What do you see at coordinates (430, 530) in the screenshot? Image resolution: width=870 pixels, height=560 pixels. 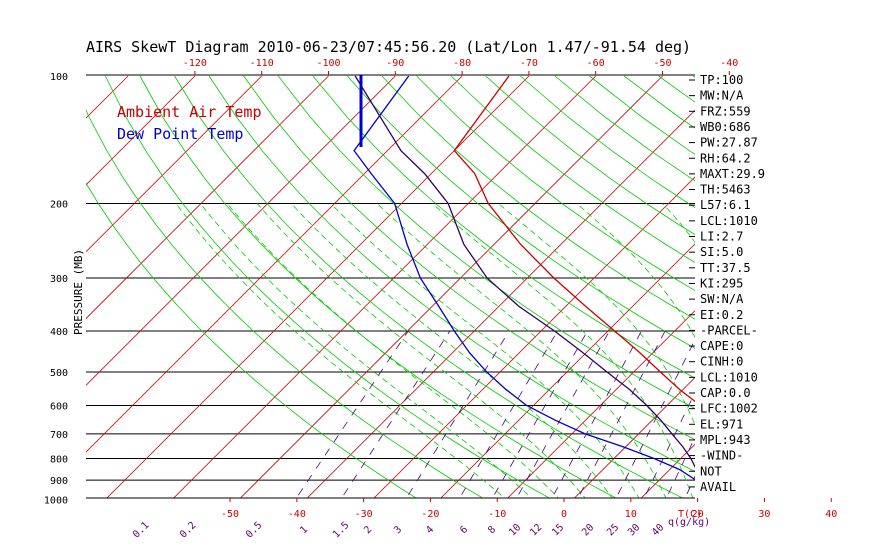 I see `mixing-ratio-tick-label: 4` at bounding box center [430, 530].